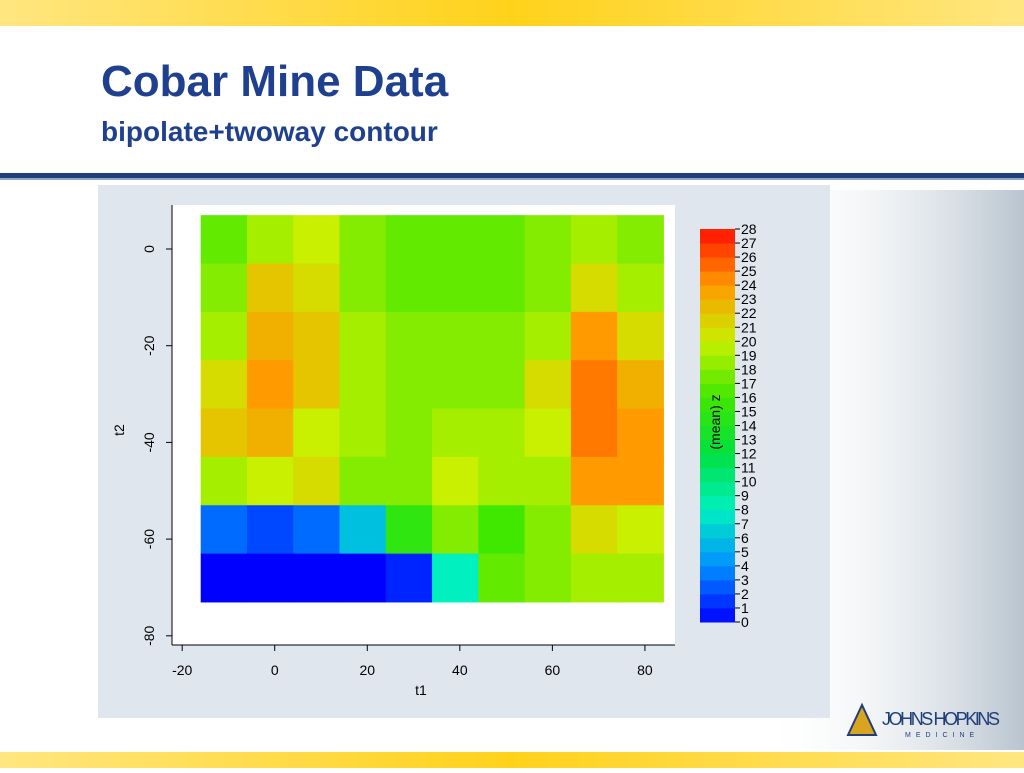 This screenshot has width=1024, height=773. What do you see at coordinates (275, 670) in the screenshot?
I see `x-tick-label: 0` at bounding box center [275, 670].